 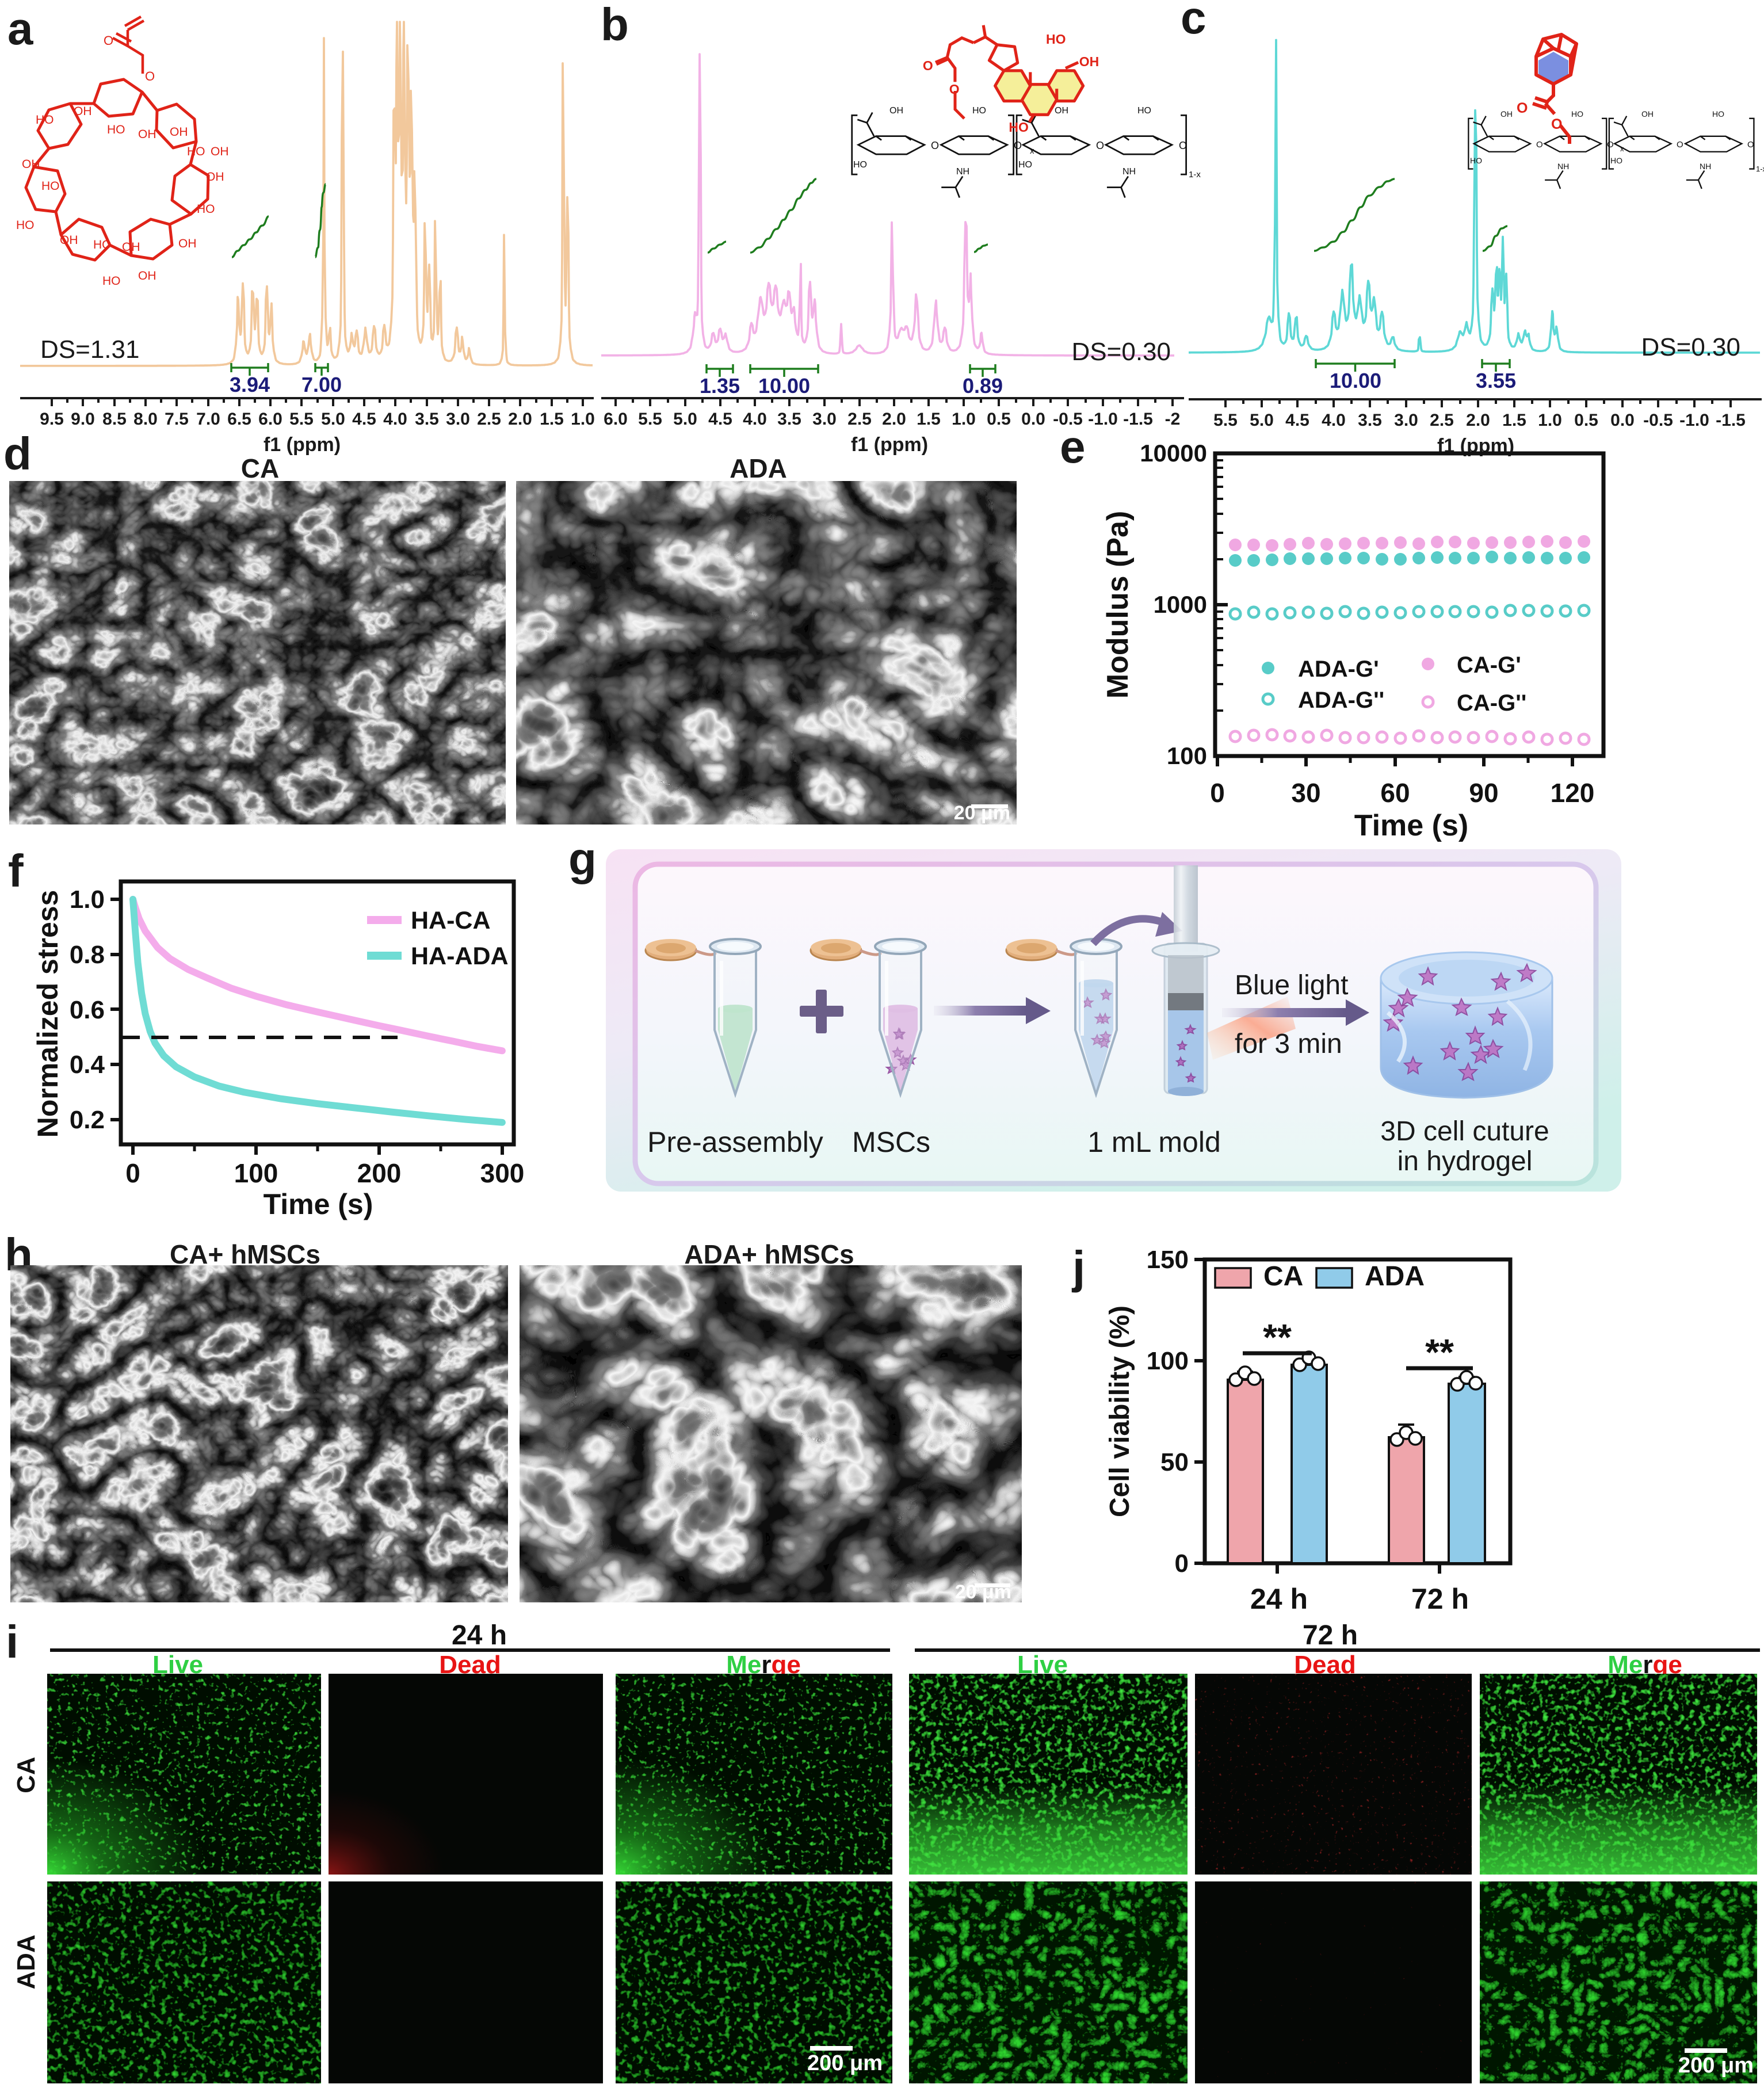 I want to click on svg-text: 90, so click(x=1483, y=793).